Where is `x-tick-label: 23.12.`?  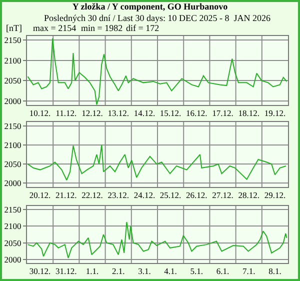
x-tick-label: 23.12. is located at coordinates (118, 195).